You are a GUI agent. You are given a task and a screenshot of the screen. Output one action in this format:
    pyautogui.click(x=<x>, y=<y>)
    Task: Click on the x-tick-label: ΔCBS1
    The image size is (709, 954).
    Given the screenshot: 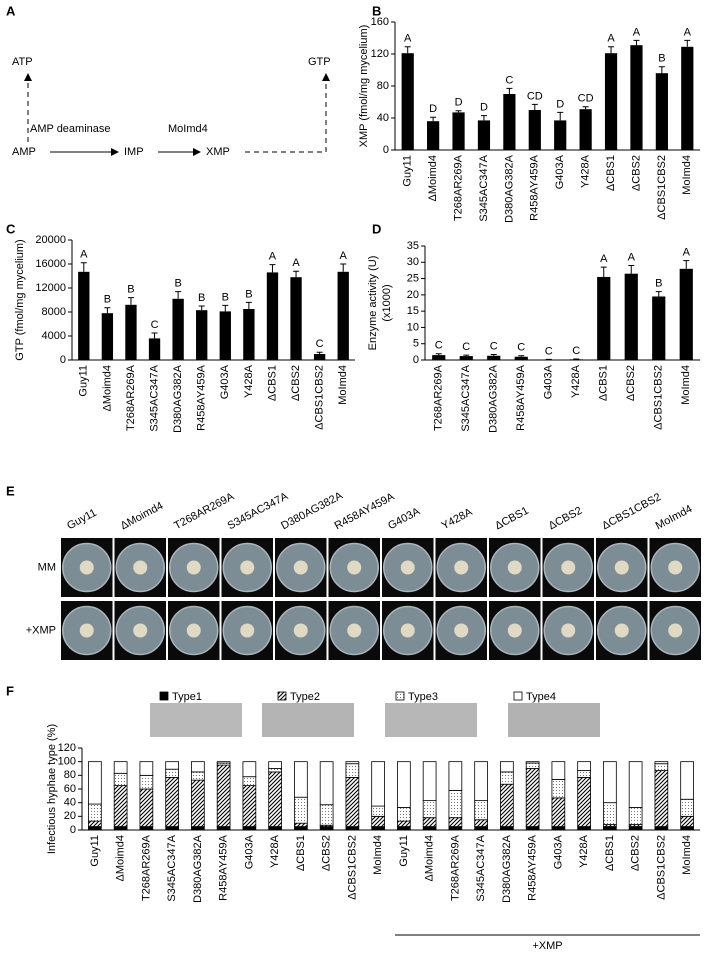 What is the action you would take?
    pyautogui.click(x=272, y=383)
    